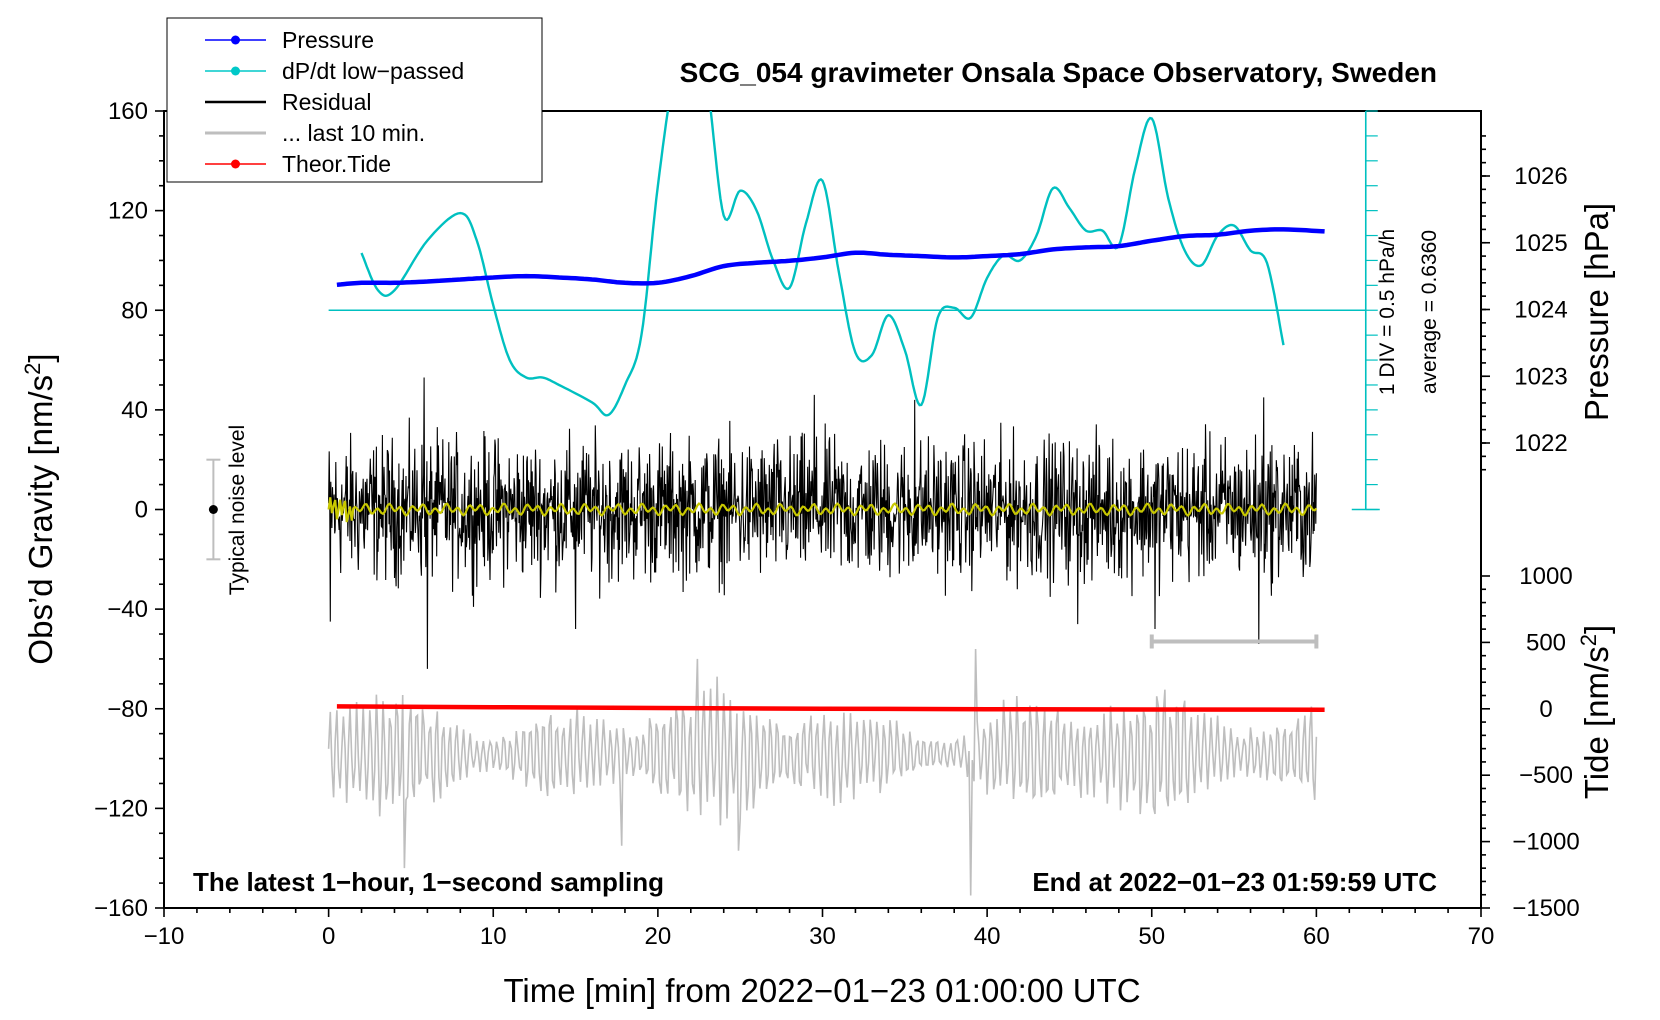 The width and height of the screenshot is (1660, 1020). I want to click on x-tick-label: 50, so click(1151, 936).